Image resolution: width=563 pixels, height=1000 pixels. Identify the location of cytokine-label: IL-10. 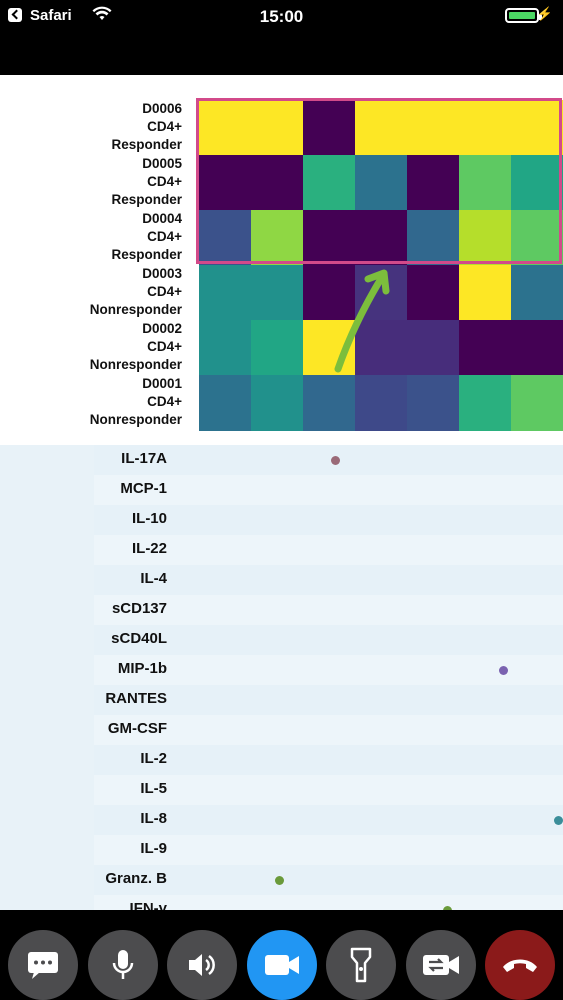
(149, 518).